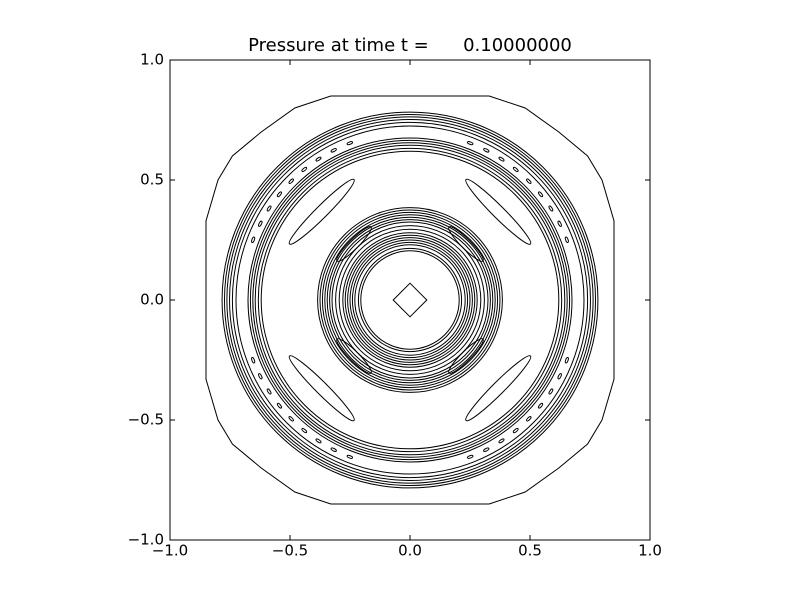 This screenshot has height=600, width=800. Describe the element at coordinates (152, 180) in the screenshot. I see `y-tick-label: 0.5` at that location.